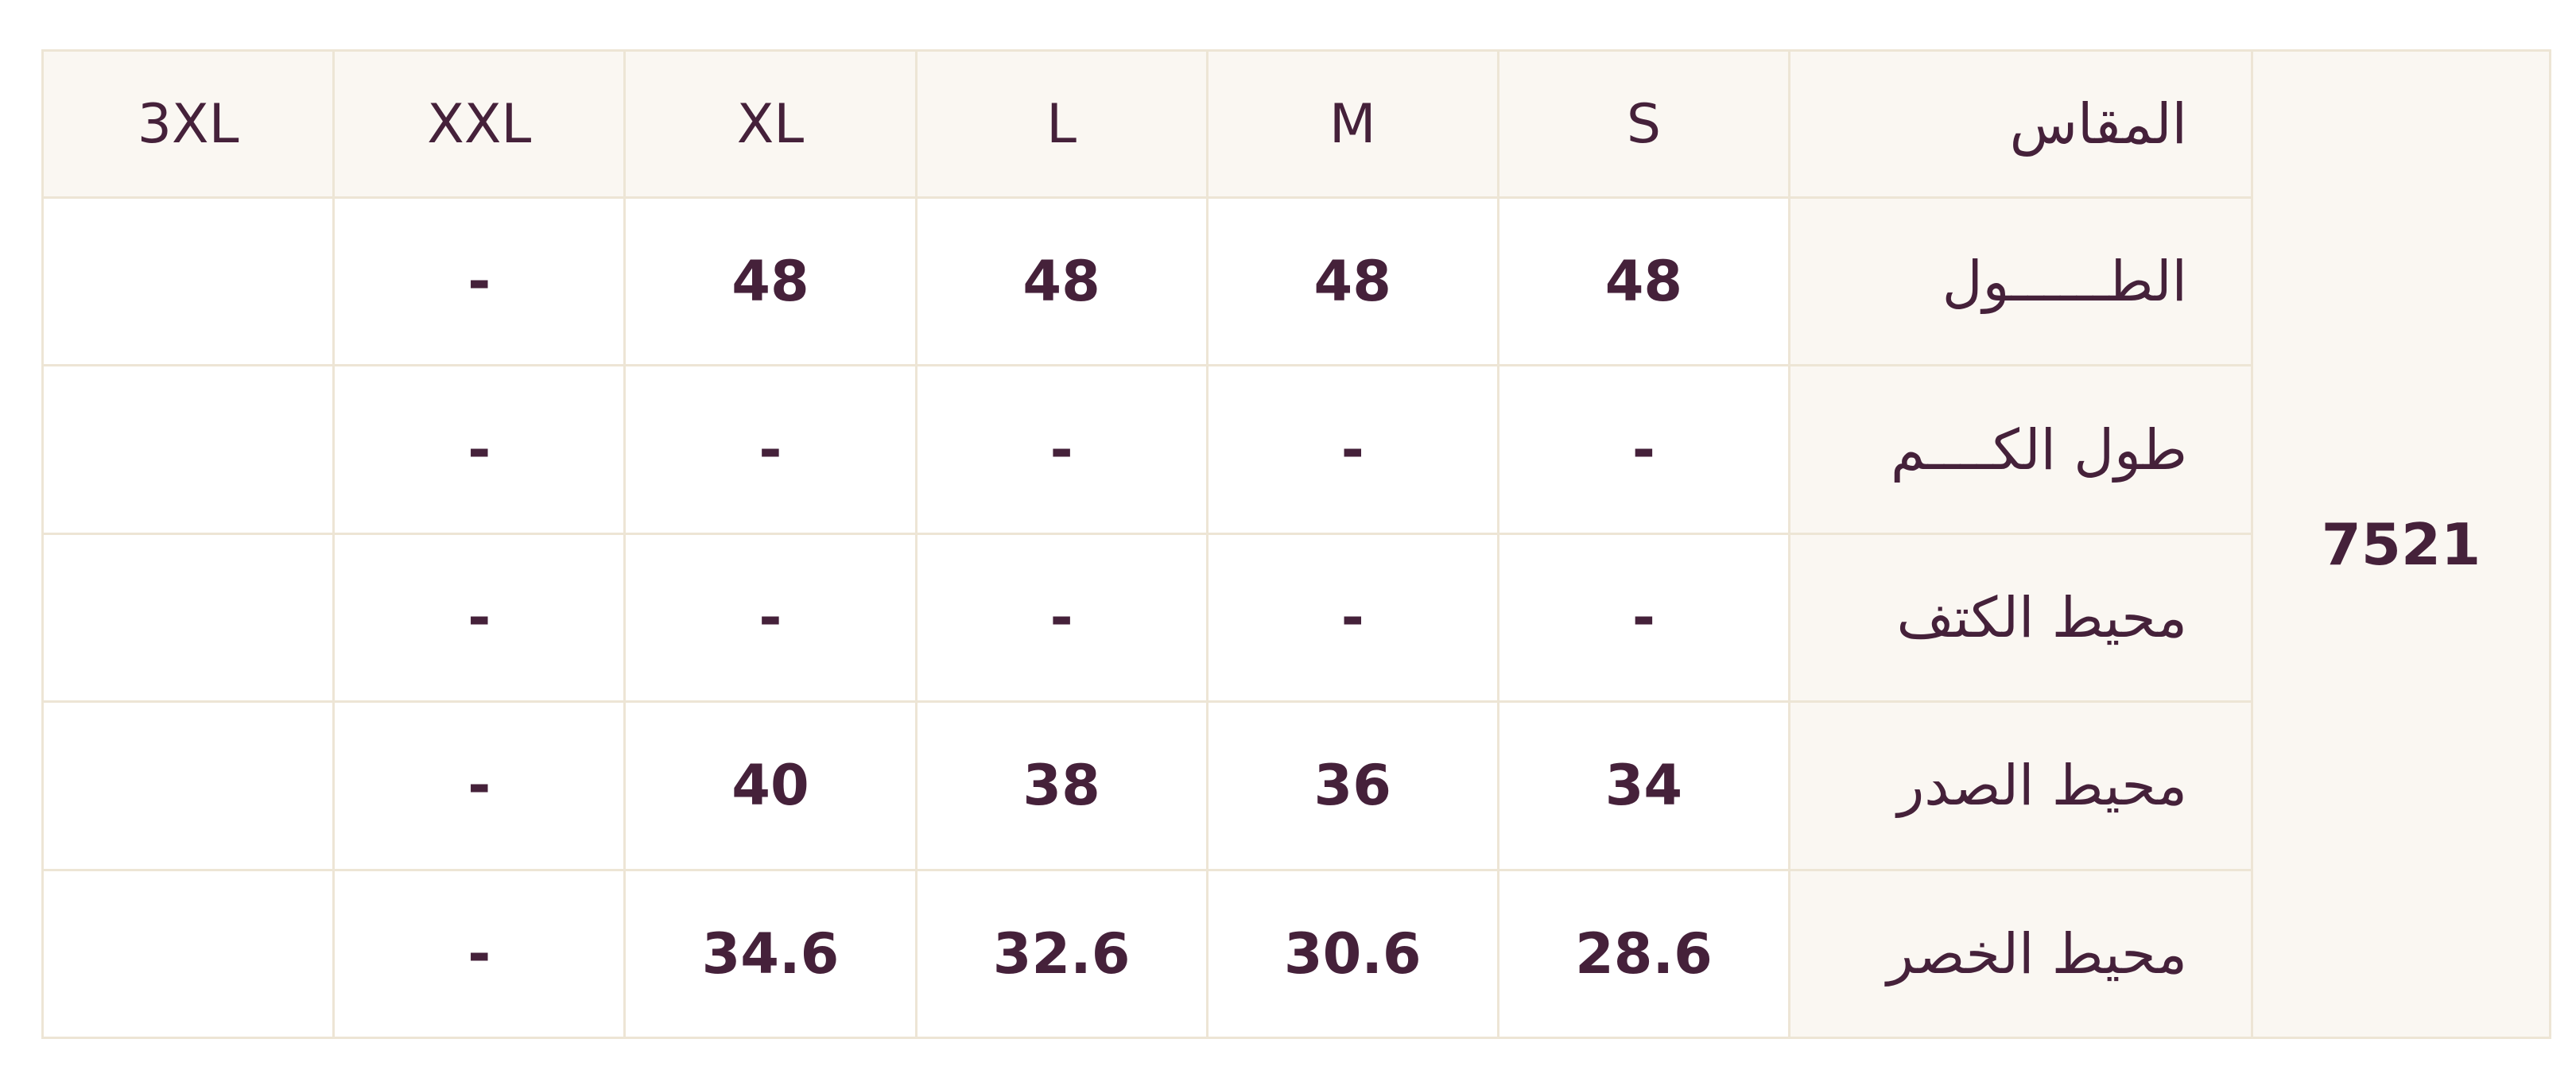  Describe the element at coordinates (1352, 124) in the screenshot. I see `size-header: M` at that location.